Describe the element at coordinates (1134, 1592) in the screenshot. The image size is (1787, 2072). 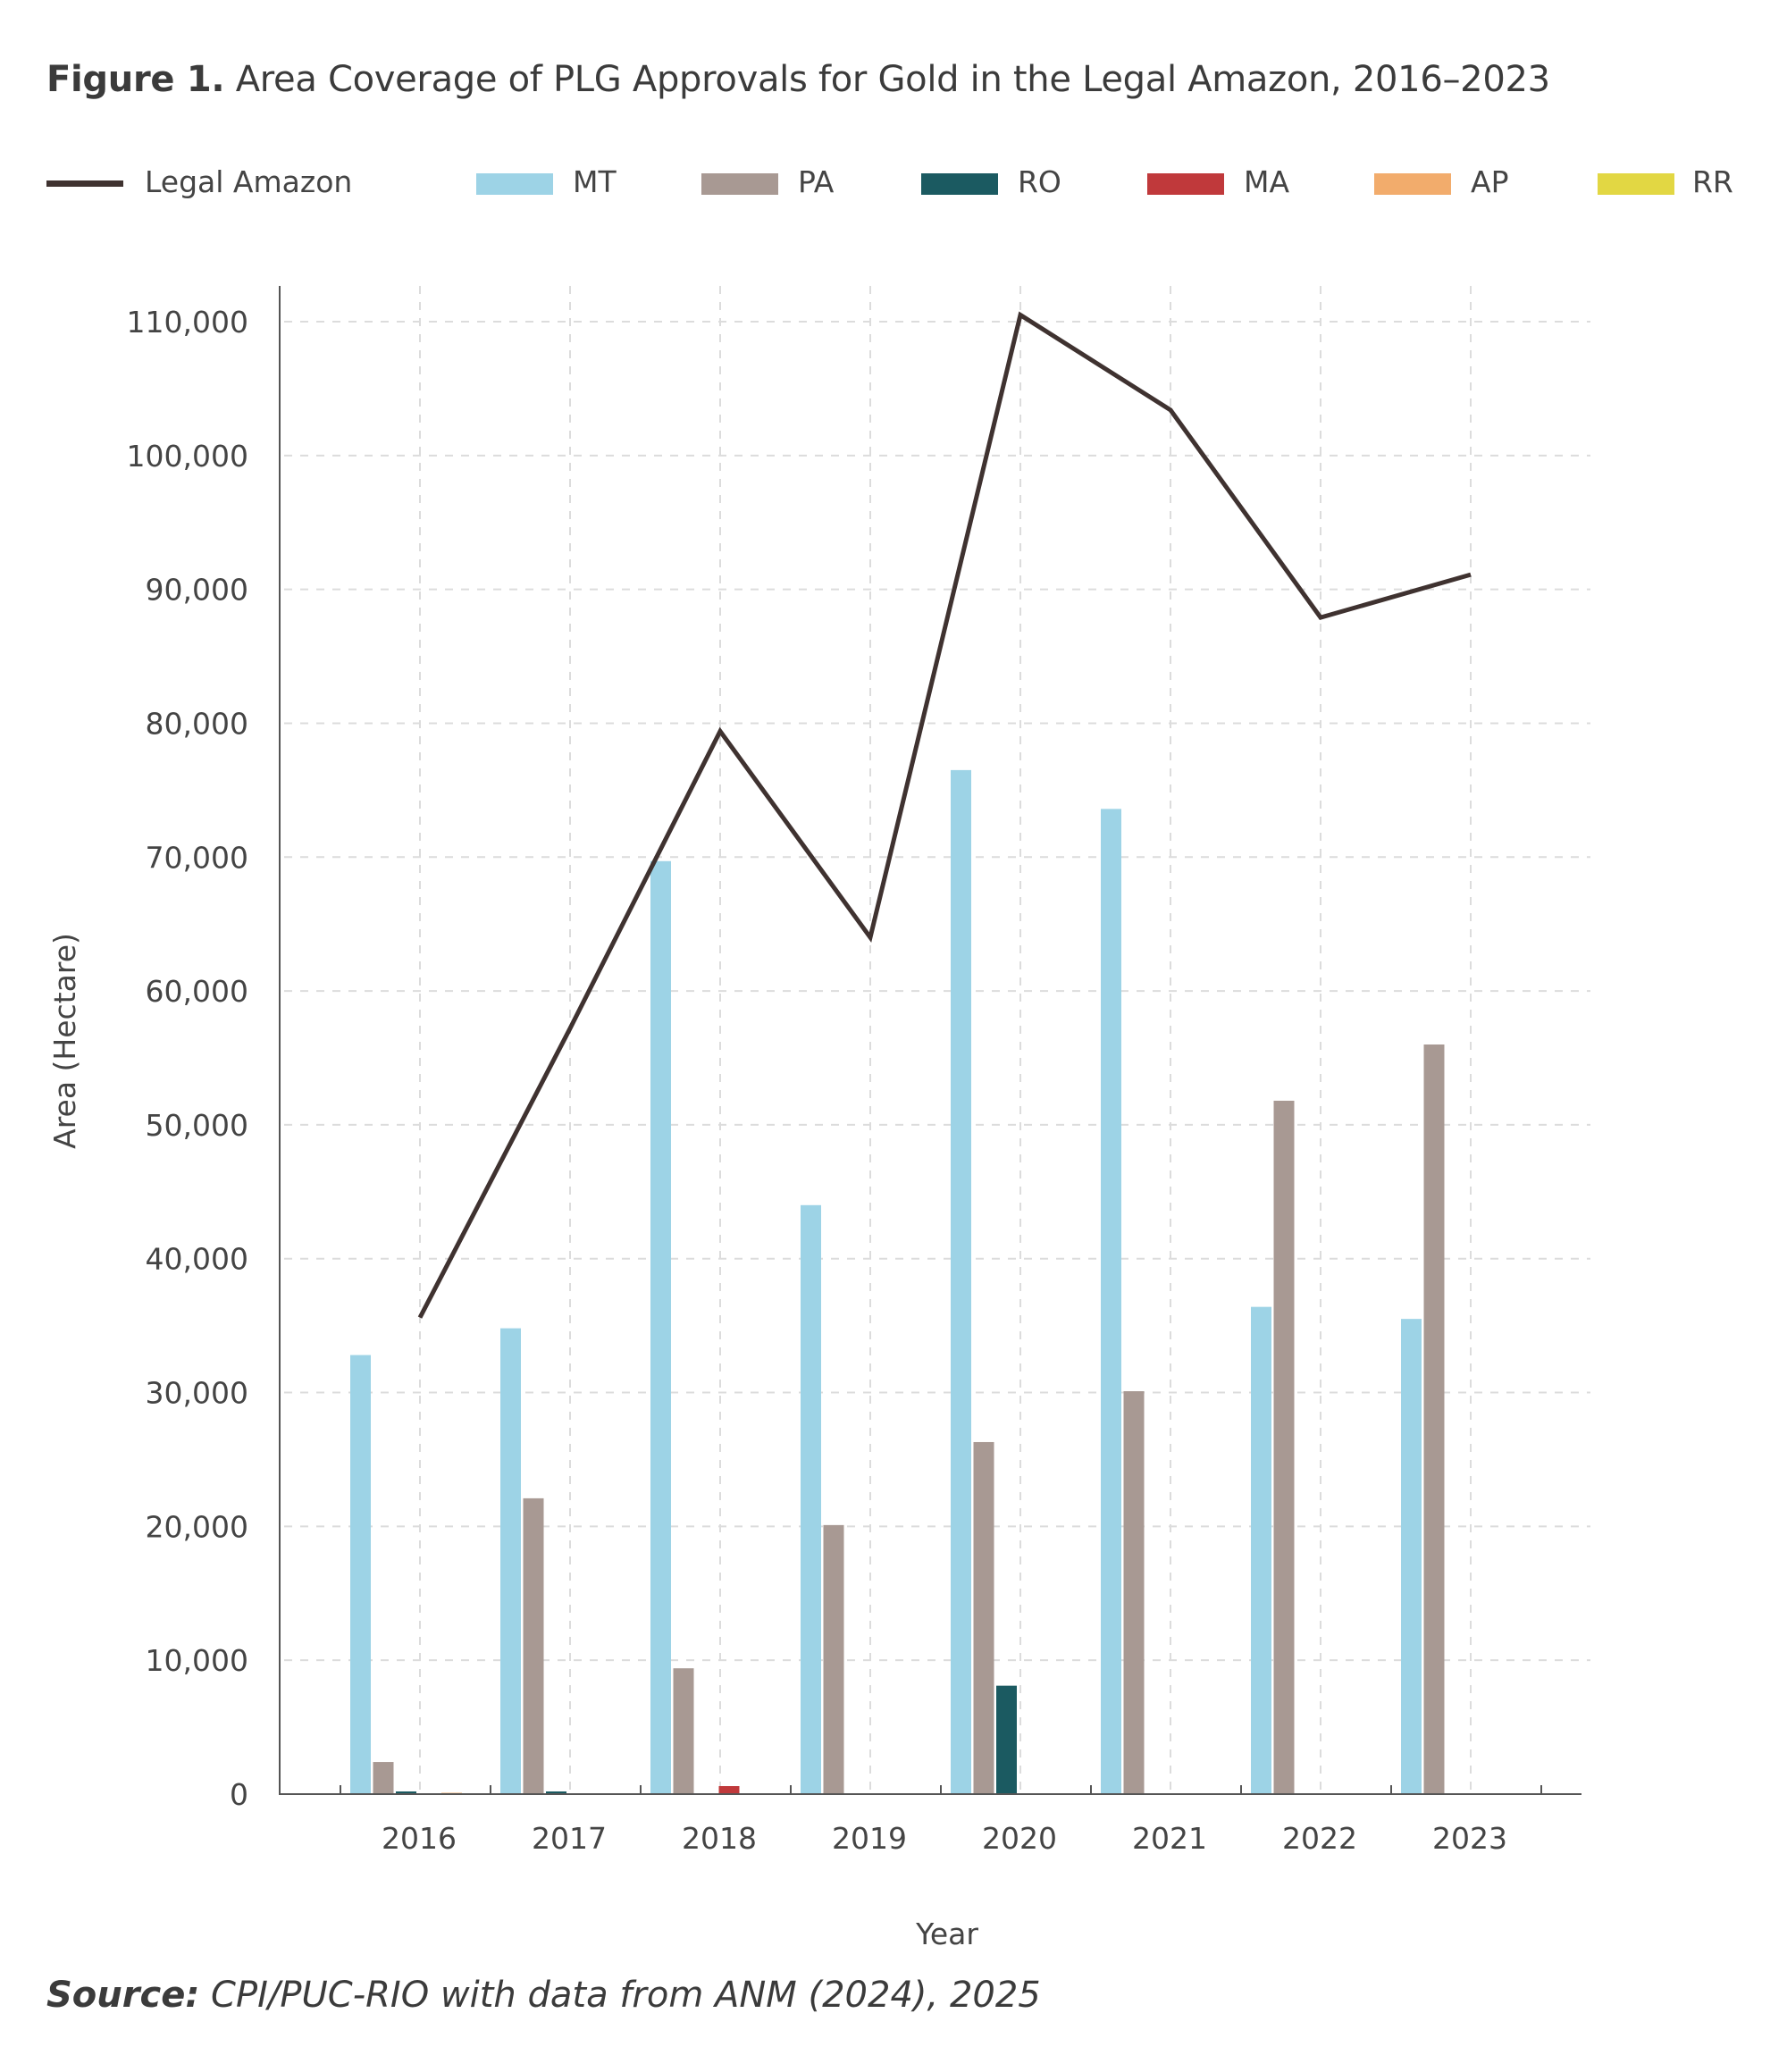
I see `bar-pa-2021` at that location.